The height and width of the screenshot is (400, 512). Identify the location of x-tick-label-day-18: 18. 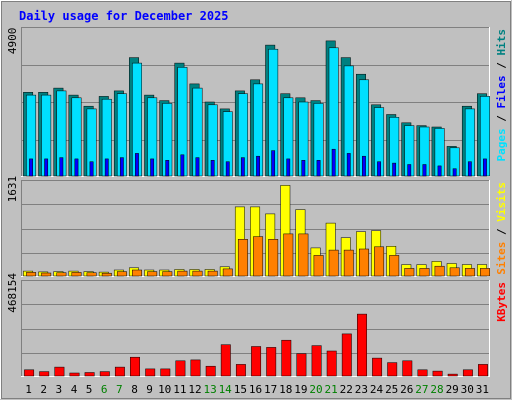
(285, 389).